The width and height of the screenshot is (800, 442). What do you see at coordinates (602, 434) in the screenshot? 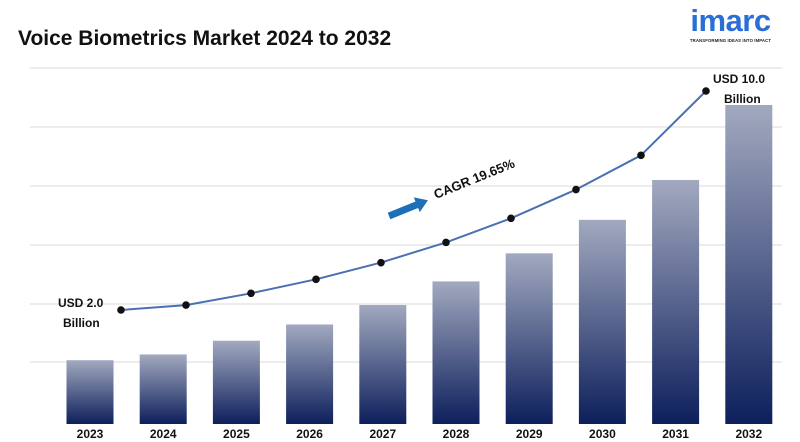
I see `x-tick-2030: 2030` at bounding box center [602, 434].